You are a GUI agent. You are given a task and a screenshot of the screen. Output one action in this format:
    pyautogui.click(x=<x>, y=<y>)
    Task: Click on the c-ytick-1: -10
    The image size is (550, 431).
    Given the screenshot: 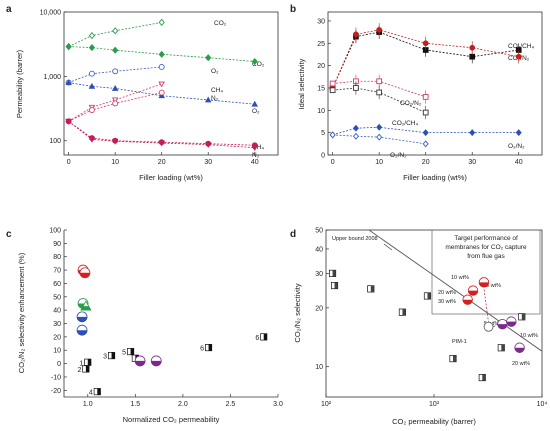 What is the action you would take?
    pyautogui.click(x=56, y=377)
    